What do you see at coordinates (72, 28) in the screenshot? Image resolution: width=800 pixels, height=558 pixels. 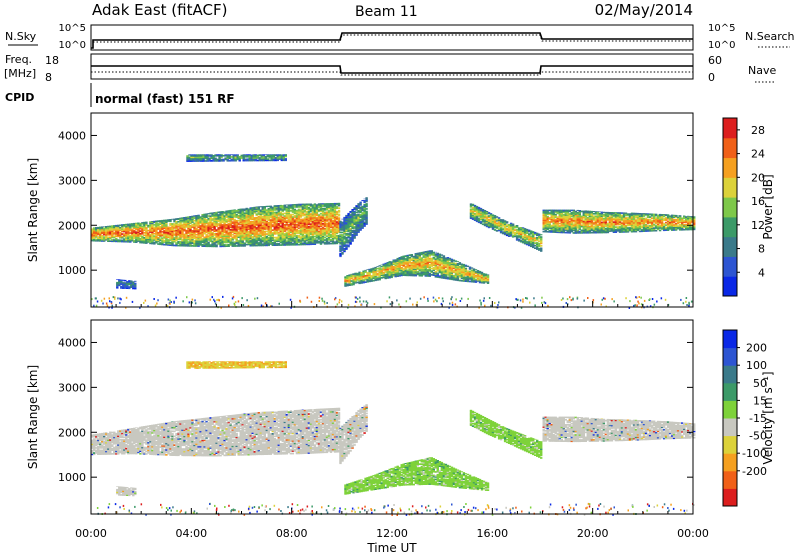 I see `noise-tick-left-top: 10^5` at bounding box center [72, 28].